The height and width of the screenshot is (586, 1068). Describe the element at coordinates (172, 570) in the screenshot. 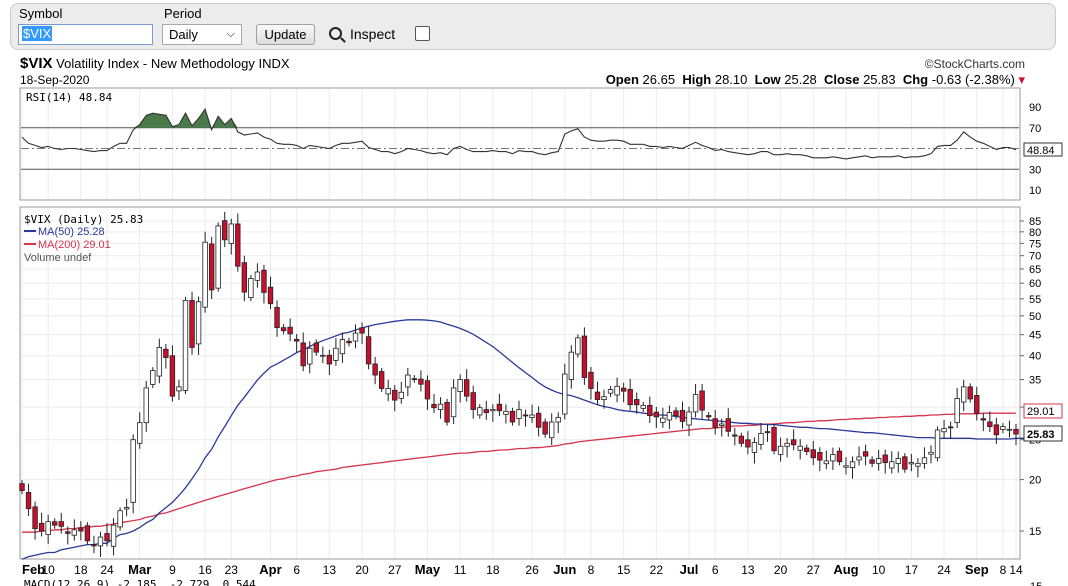

I see `x-tick-label: 9` at that location.